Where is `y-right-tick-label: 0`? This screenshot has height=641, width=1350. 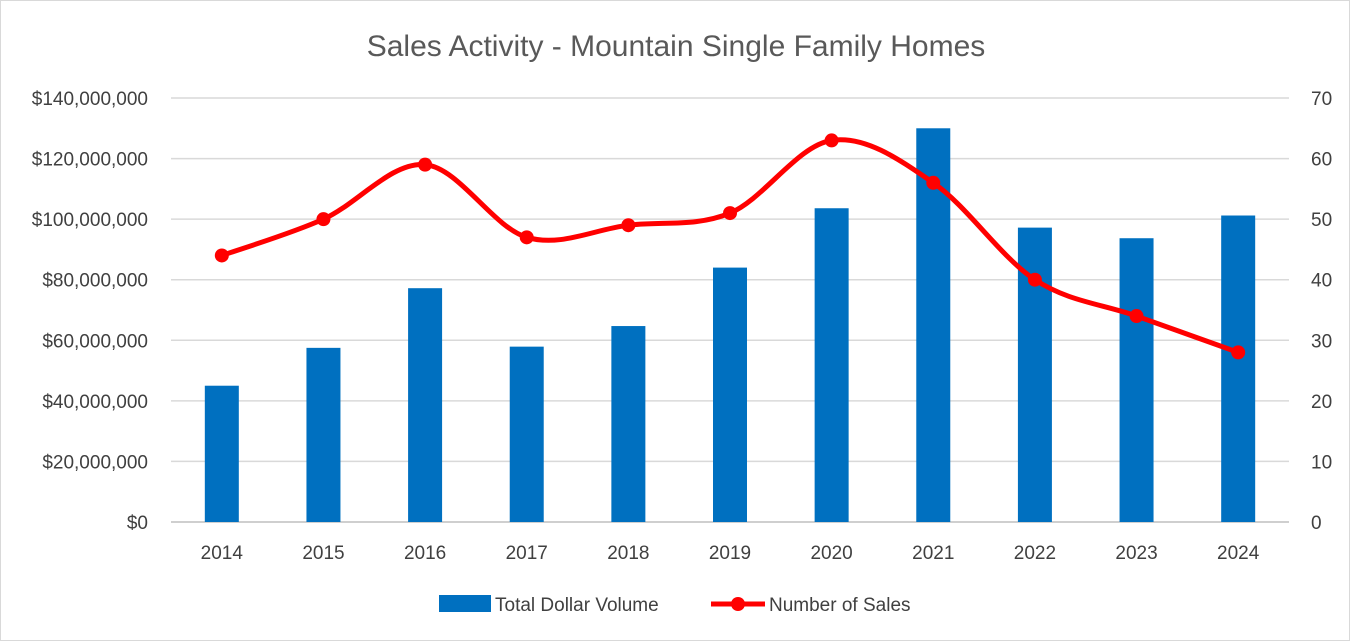 y-right-tick-label: 0 is located at coordinates (1316, 523).